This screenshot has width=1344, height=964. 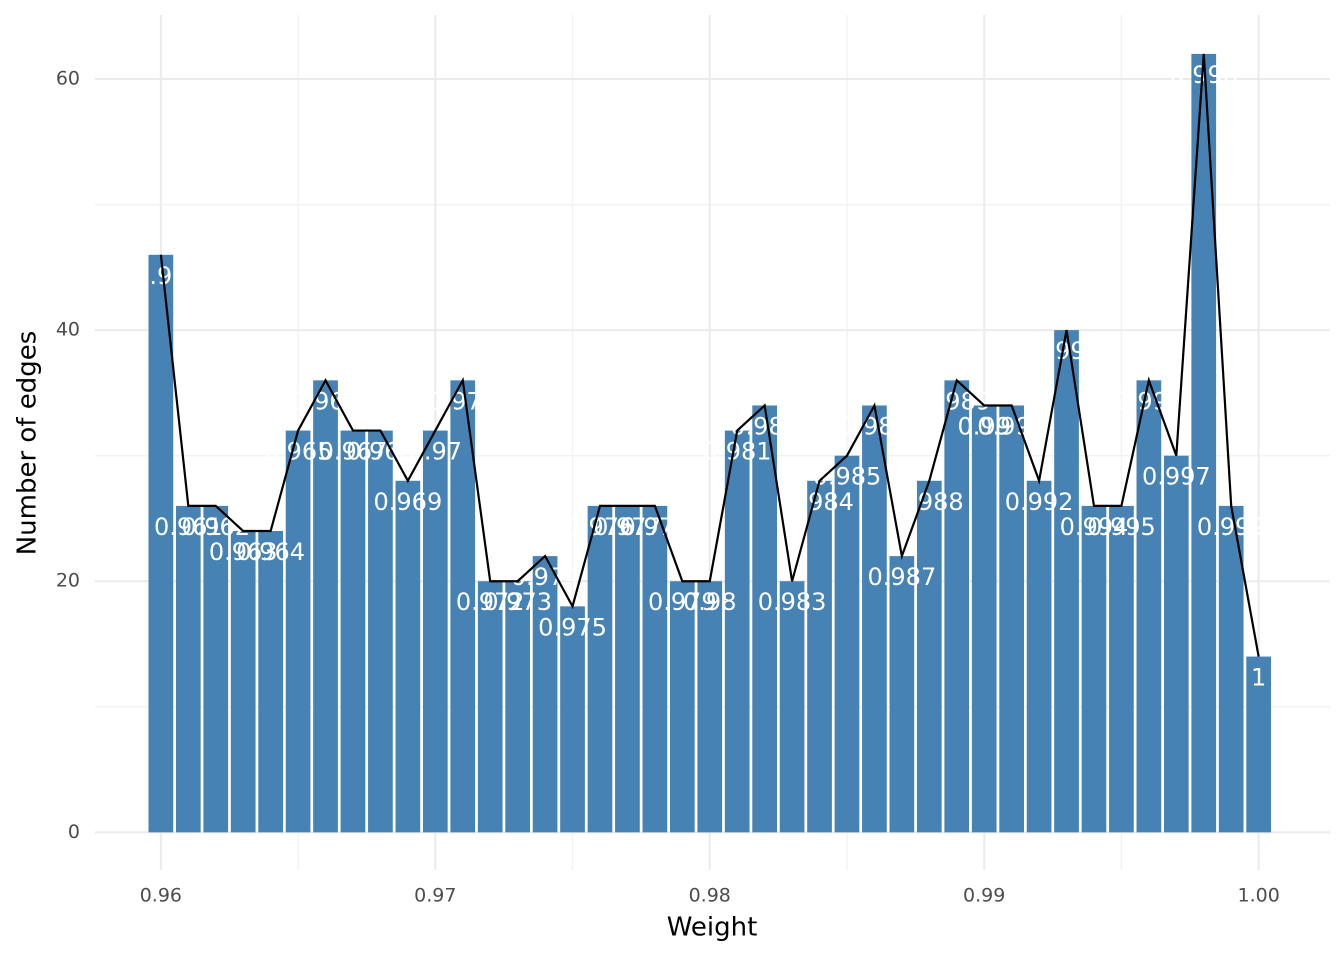 What do you see at coordinates (298, 452) in the screenshot?
I see `bar-label: 0.965` at bounding box center [298, 452].